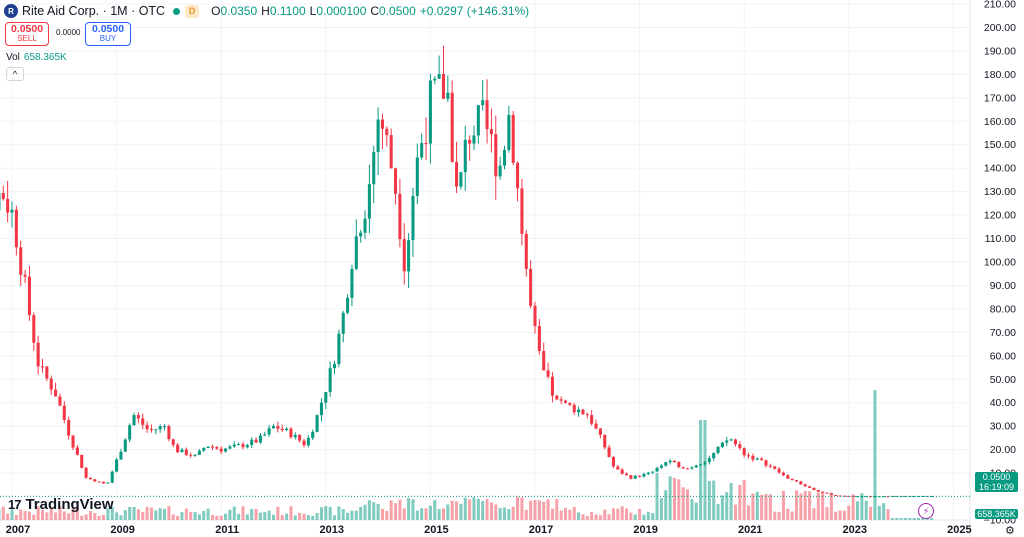 Image resolution: width=1024 pixels, height=537 pixels. I want to click on price-tick-label: 100.00, so click(1000, 263).